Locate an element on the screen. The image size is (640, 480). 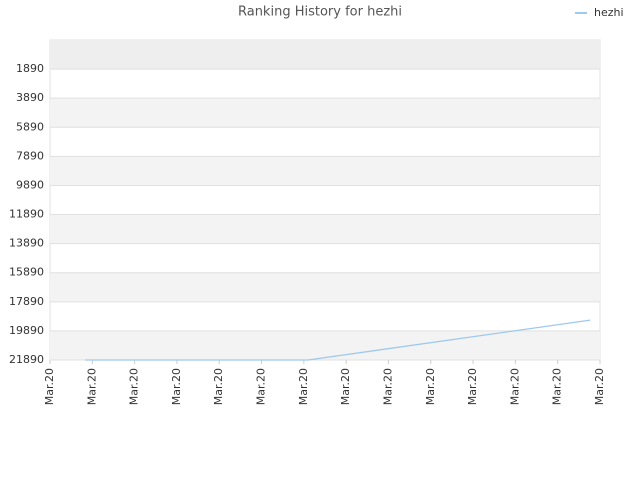
y-tick-label: 11890 is located at coordinates (26, 214).